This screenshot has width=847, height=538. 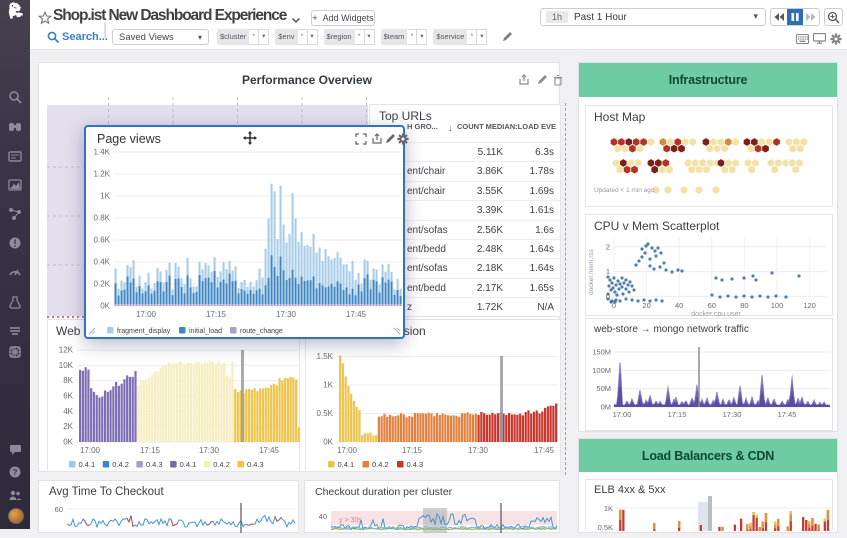 What do you see at coordinates (102, 174) in the screenshot?
I see `svg-text: 1.2K` at bounding box center [102, 174].